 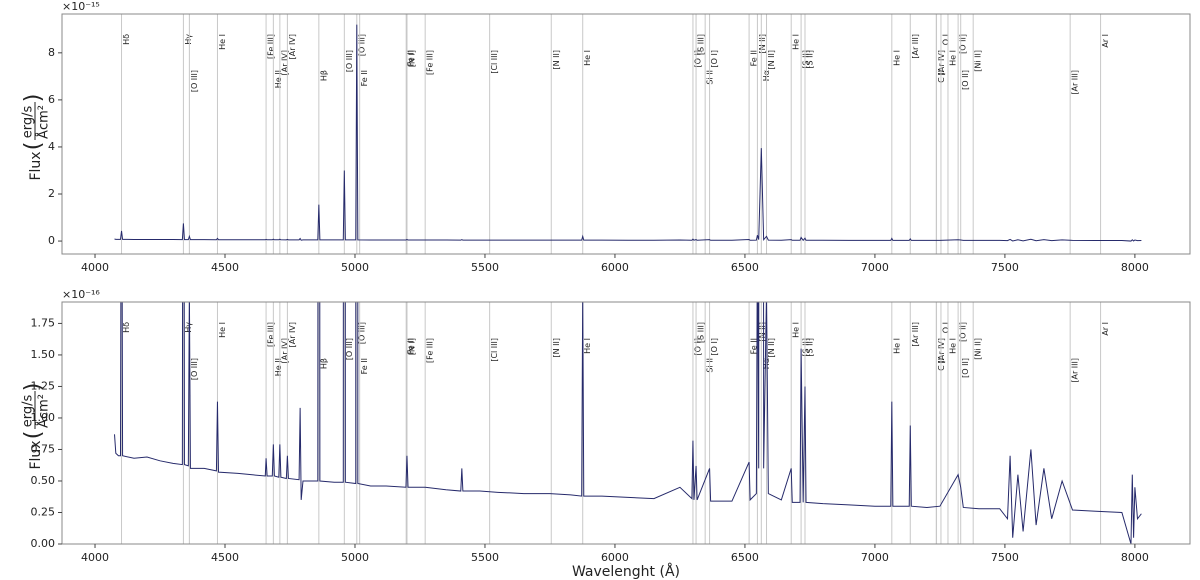 I want to click on y-tick-label: 6, so click(x=51, y=99).